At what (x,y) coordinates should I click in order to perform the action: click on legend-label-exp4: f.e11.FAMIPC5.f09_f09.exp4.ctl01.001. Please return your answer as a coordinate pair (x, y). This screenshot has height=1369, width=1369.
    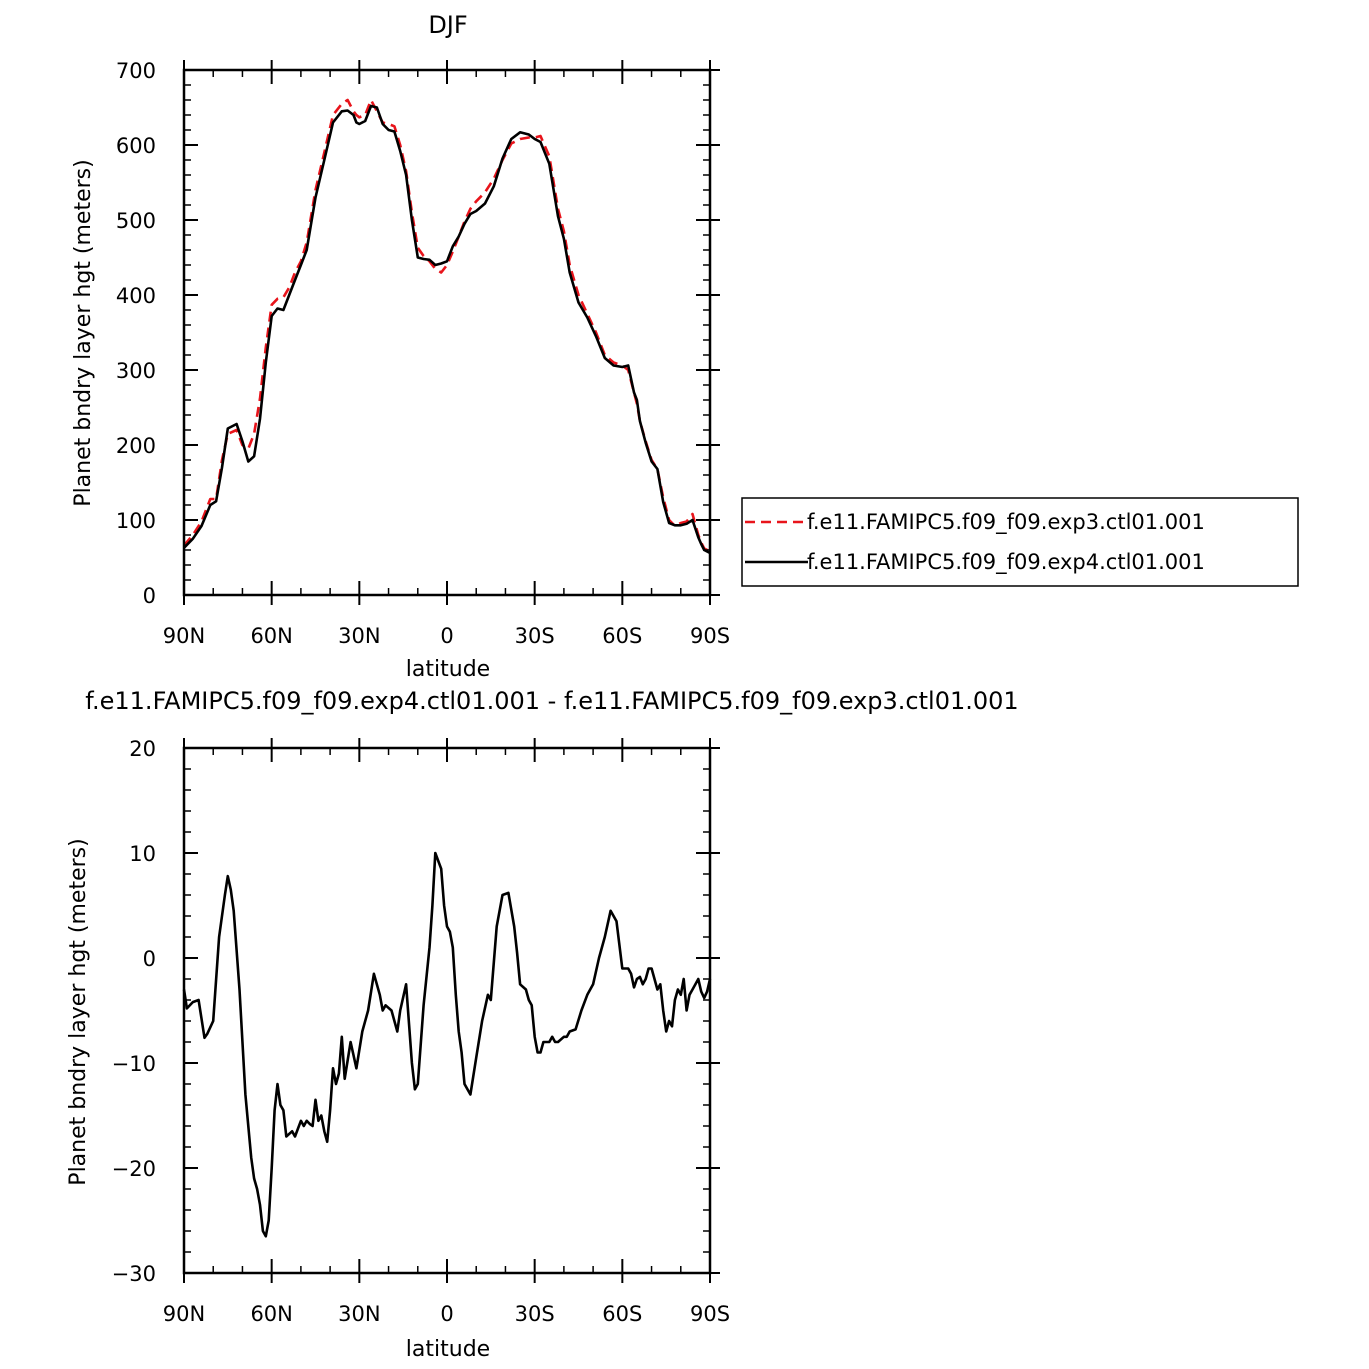
    Looking at the image, I should click on (1006, 562).